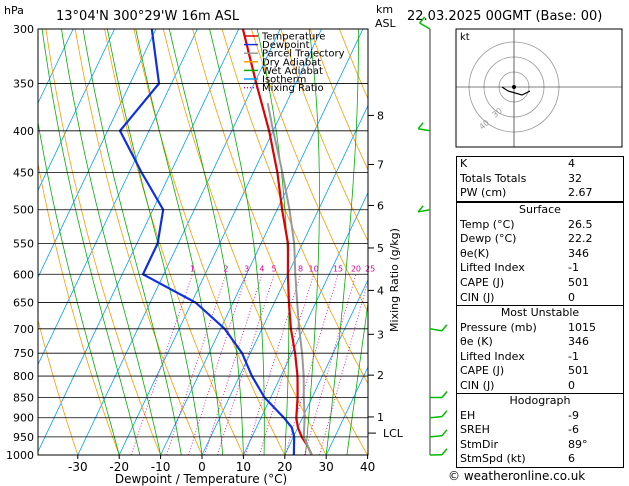 Image resolution: width=629 pixels, height=486 pixels. What do you see at coordinates (540, 371) in the screenshot?
I see `table-row: CAPE (J) 501` at bounding box center [540, 371].